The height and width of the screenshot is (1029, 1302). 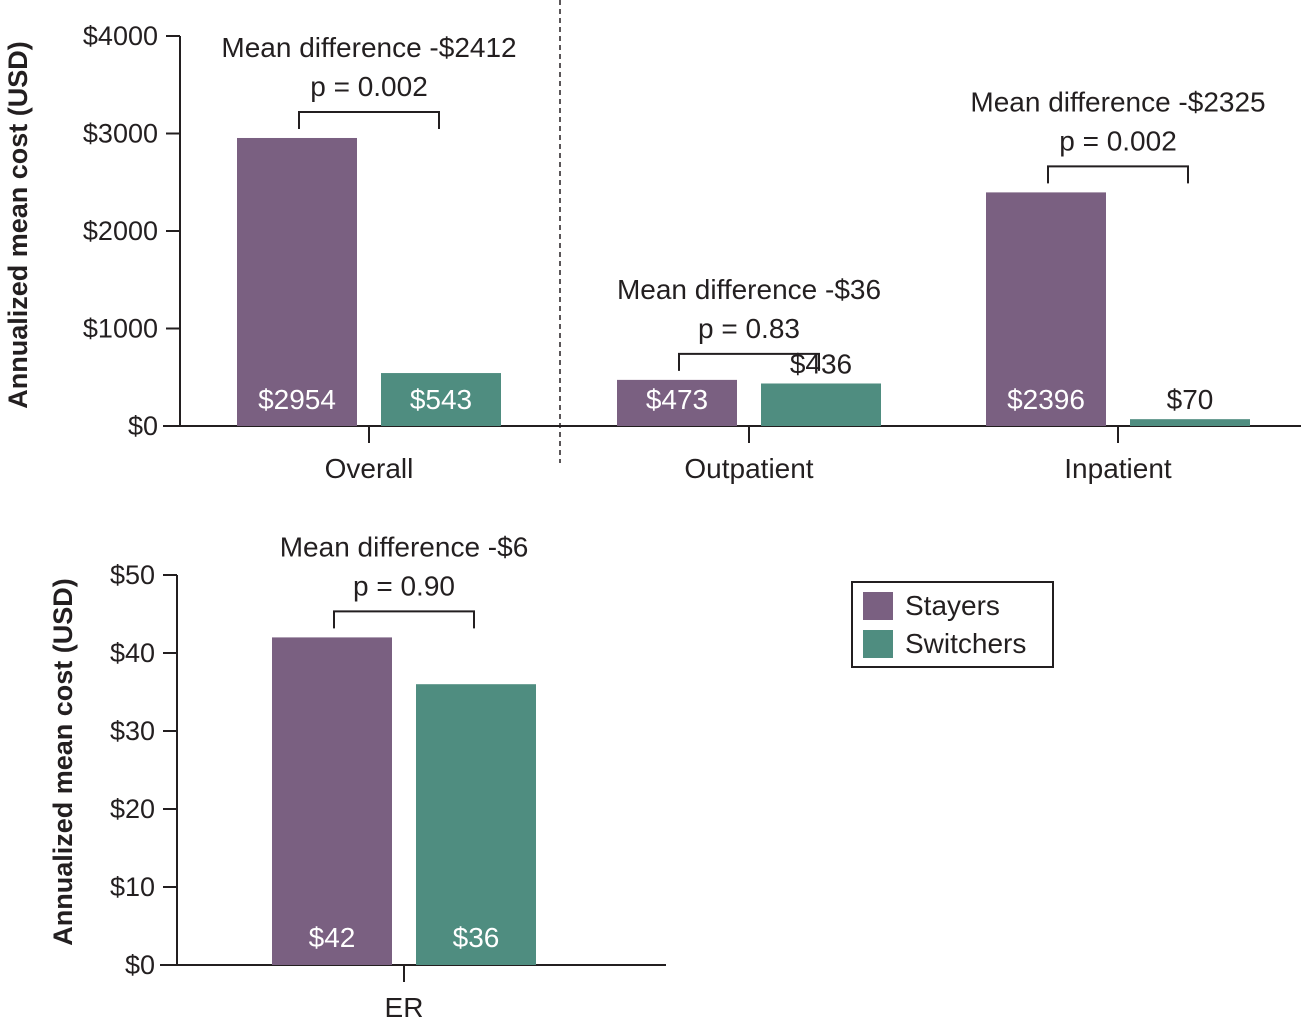 What do you see at coordinates (143, 770) in the screenshot?
I see `bottom-y-ticks: $0 $10 $20 $30 $40 $50` at bounding box center [143, 770].